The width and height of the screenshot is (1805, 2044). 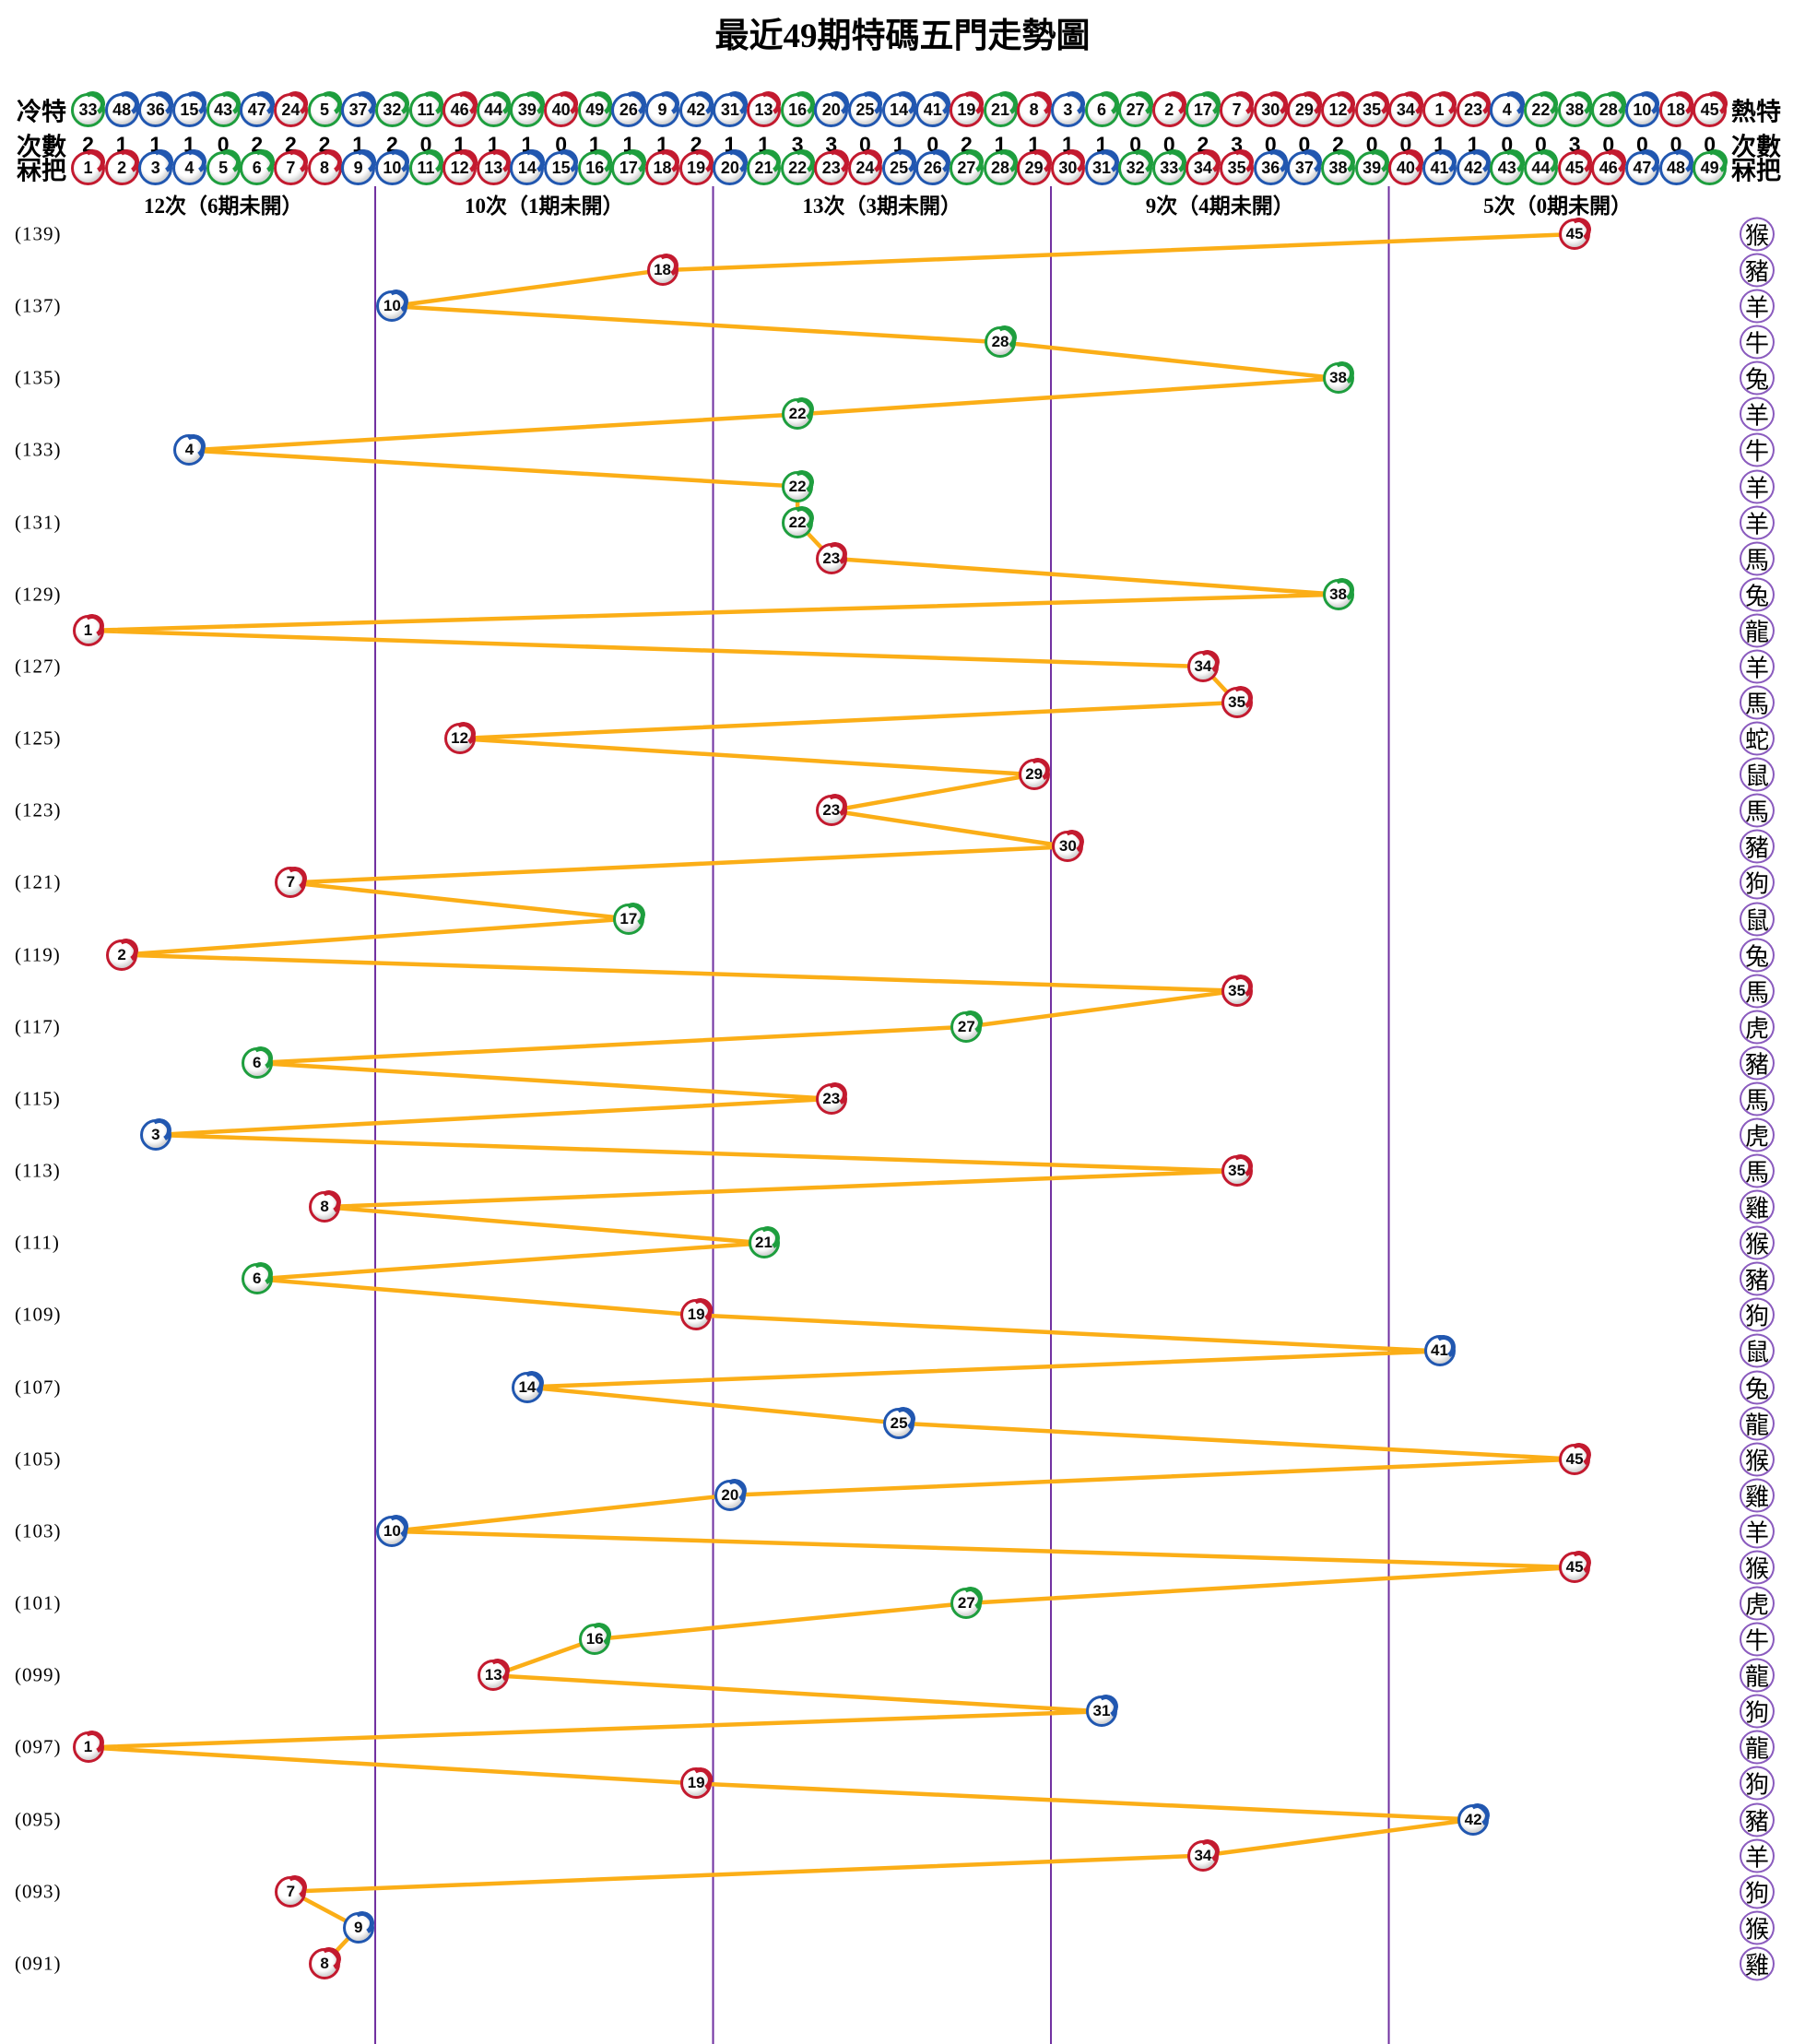 I want to click on ball-number: 34, so click(x=1203, y=665).